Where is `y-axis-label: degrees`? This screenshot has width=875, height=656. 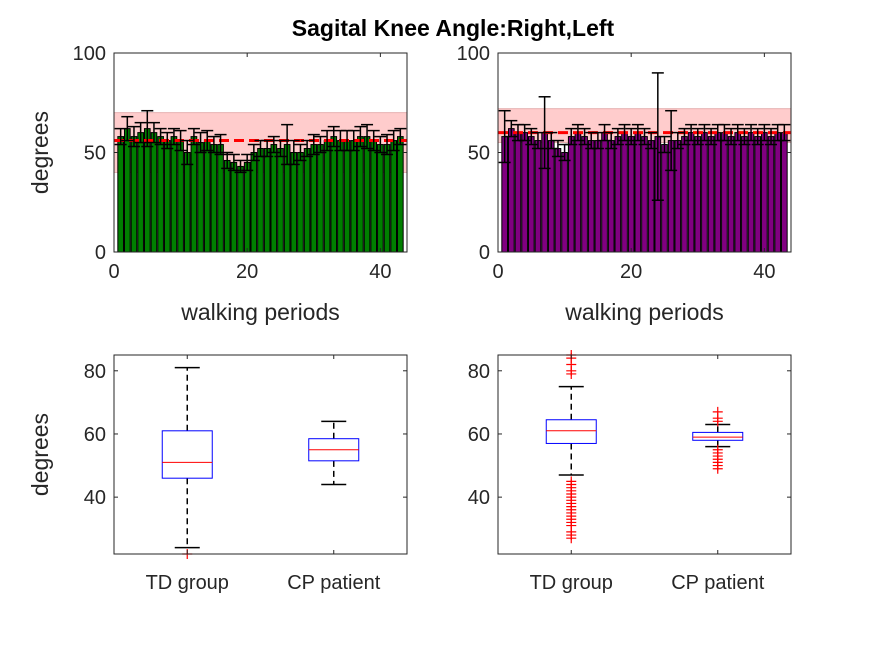 y-axis-label: degrees is located at coordinates (40, 454).